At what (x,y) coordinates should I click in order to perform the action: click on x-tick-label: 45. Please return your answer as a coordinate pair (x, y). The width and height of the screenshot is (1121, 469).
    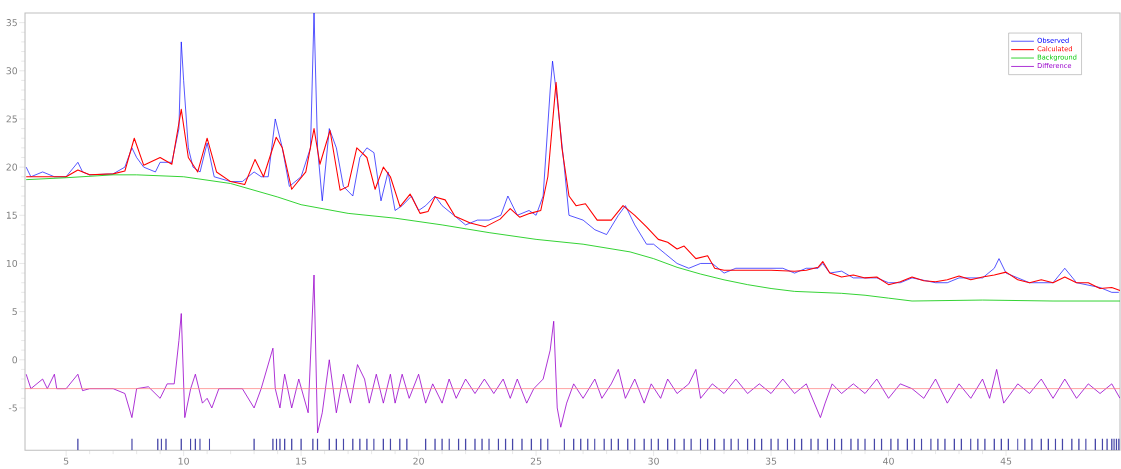
    Looking at the image, I should click on (1006, 461).